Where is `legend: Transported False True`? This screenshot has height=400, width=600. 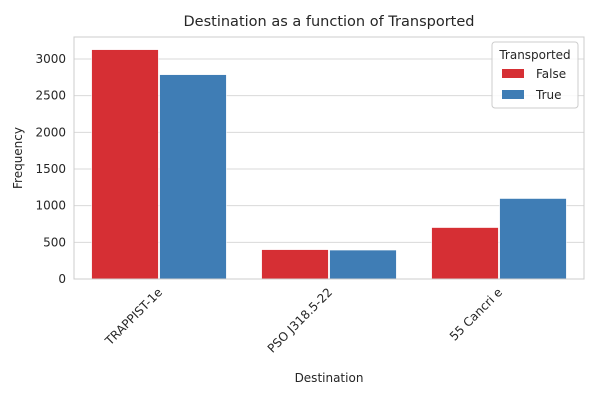
legend: Transported False True is located at coordinates (535, 75).